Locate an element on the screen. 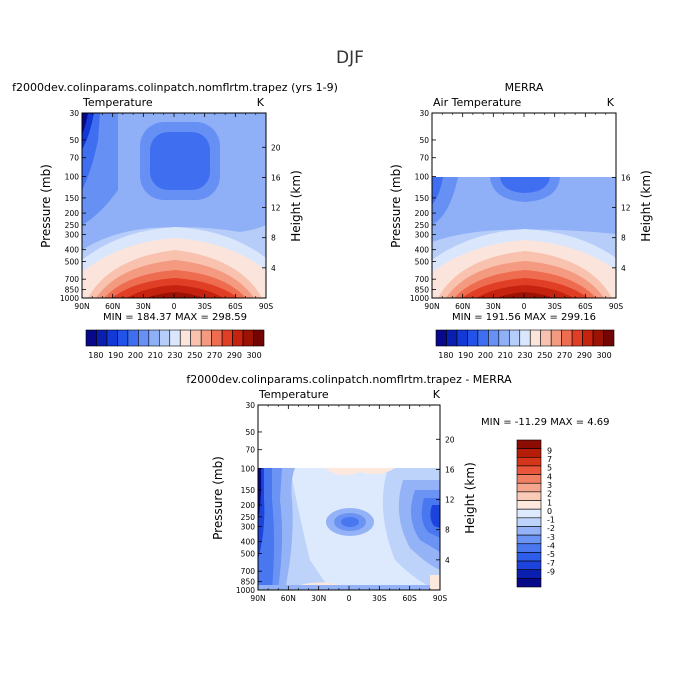 This screenshot has height=700, width=700. y-tick-label: 30 is located at coordinates (74, 113).